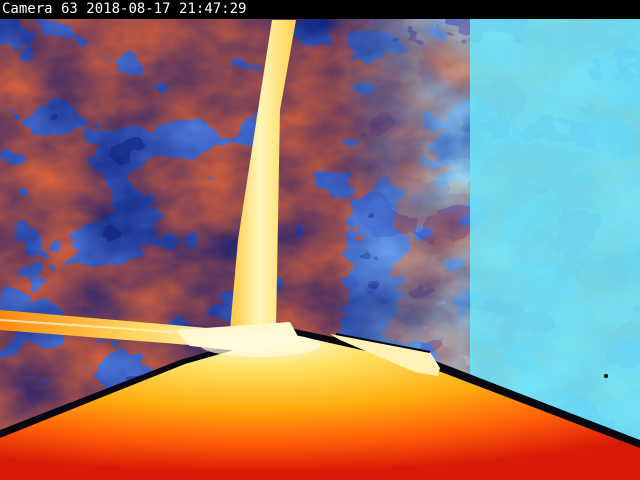 The width and height of the screenshot is (640, 480). What do you see at coordinates (40, 9) in the screenshot?
I see `camera-label: Camera 63` at bounding box center [40, 9].